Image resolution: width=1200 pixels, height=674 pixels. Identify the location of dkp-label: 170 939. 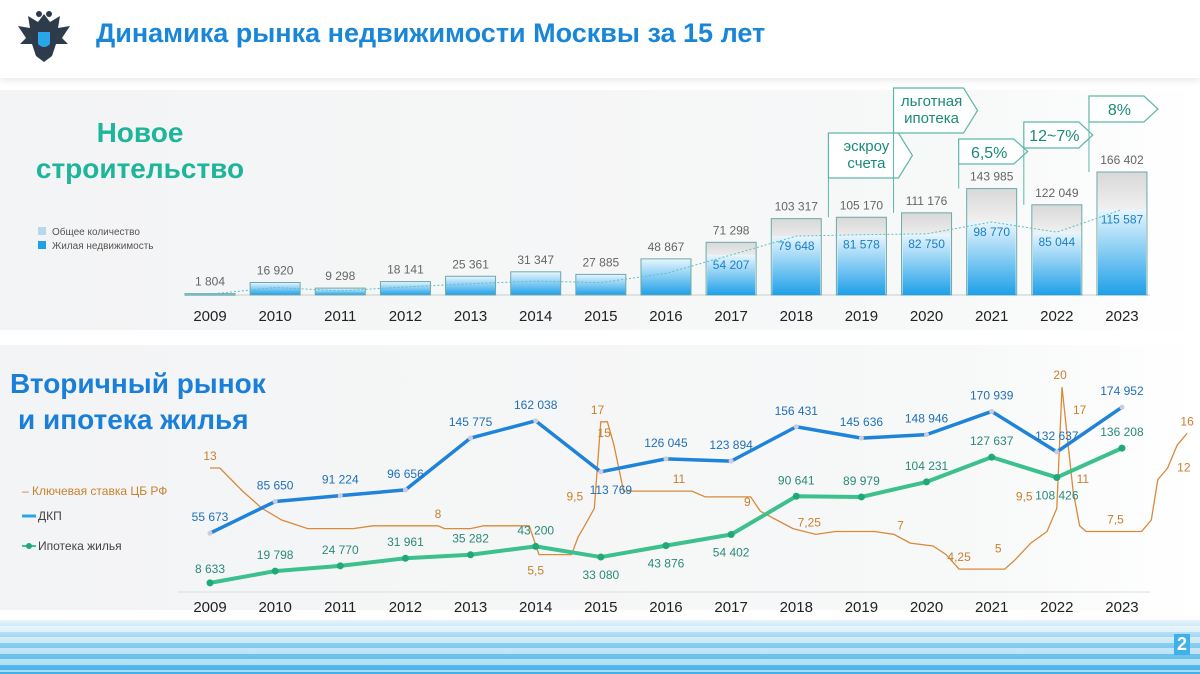
(992, 395).